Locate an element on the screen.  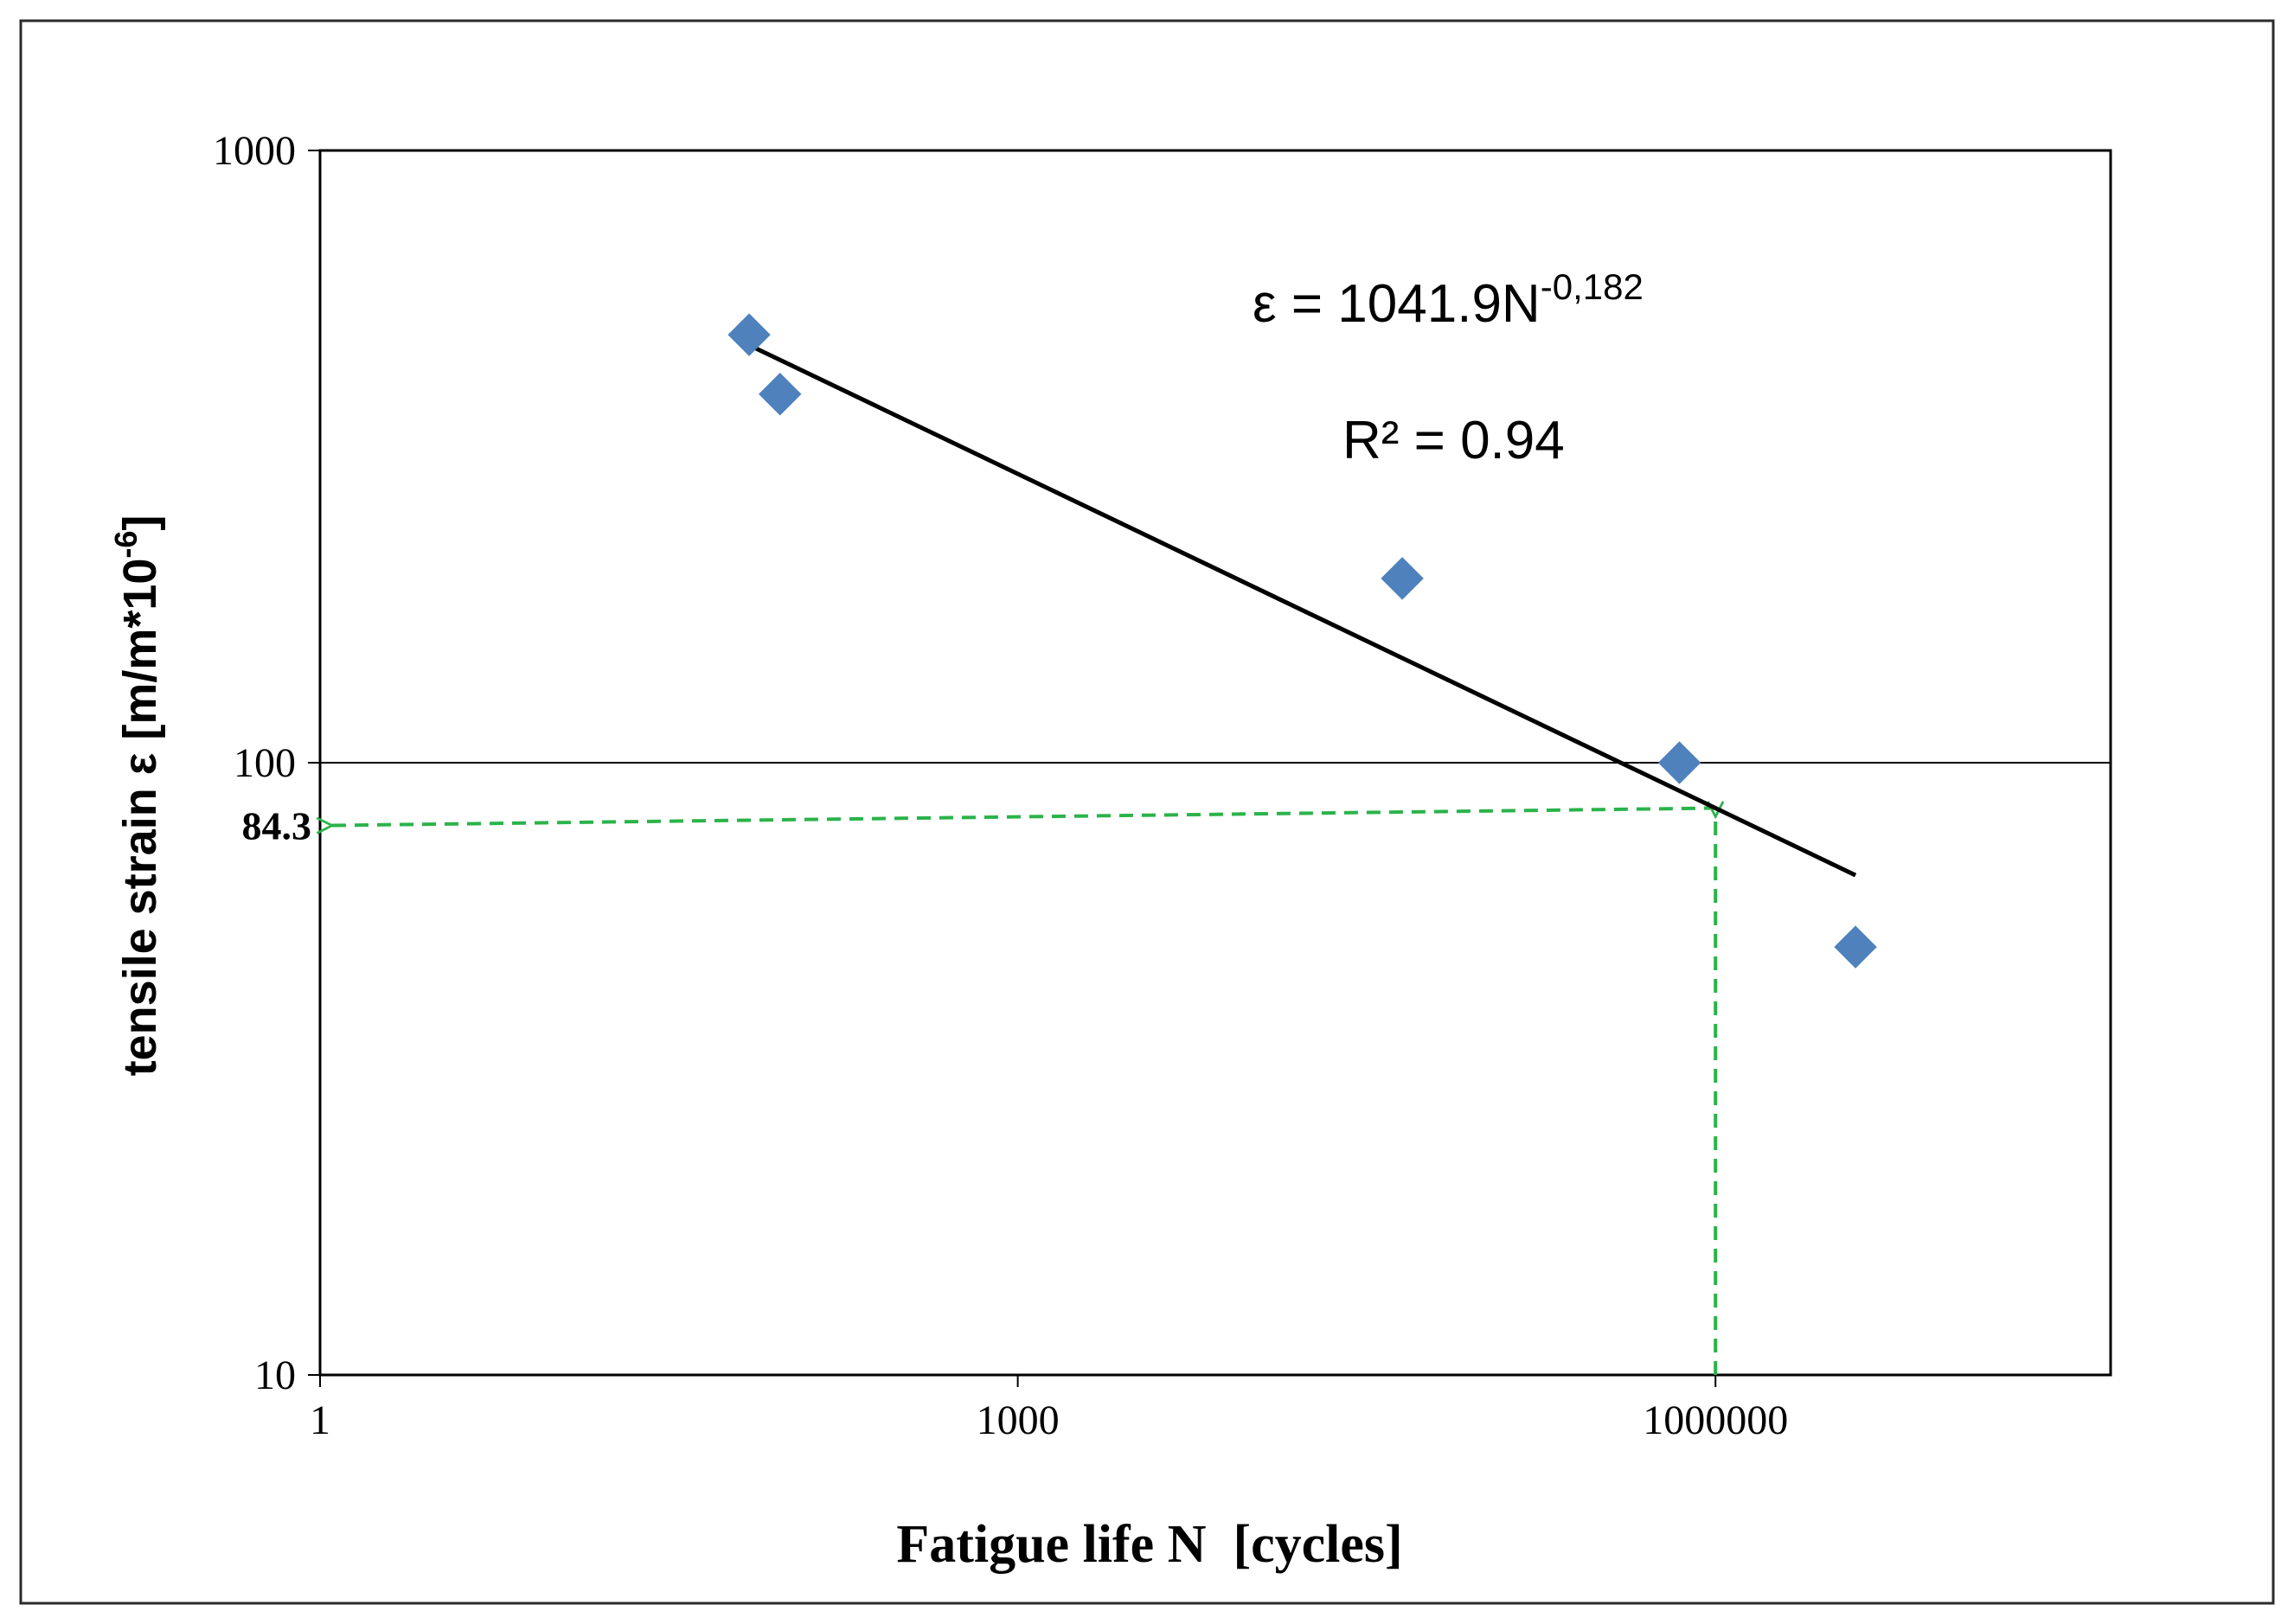
y-axis-ticks: 10 100 1000 is located at coordinates (266, 763).